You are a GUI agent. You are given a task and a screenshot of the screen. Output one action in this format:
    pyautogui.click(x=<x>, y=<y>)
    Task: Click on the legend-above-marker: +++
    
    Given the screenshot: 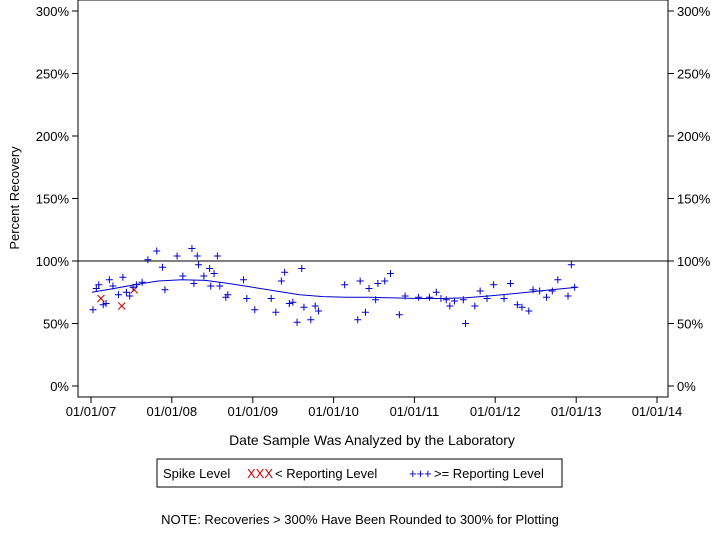 What is the action you would take?
    pyautogui.click(x=420, y=473)
    